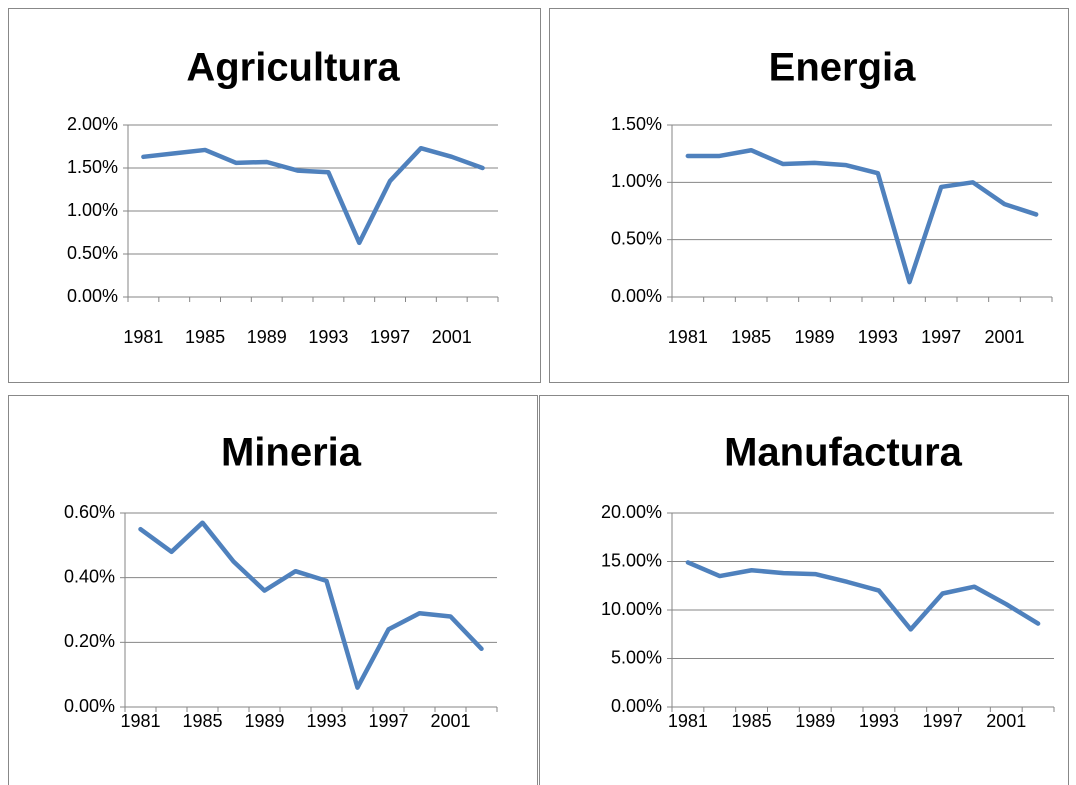 Image resolution: width=1076 pixels, height=785 pixels. I want to click on y-tick-label: 20.00%, so click(631, 512).